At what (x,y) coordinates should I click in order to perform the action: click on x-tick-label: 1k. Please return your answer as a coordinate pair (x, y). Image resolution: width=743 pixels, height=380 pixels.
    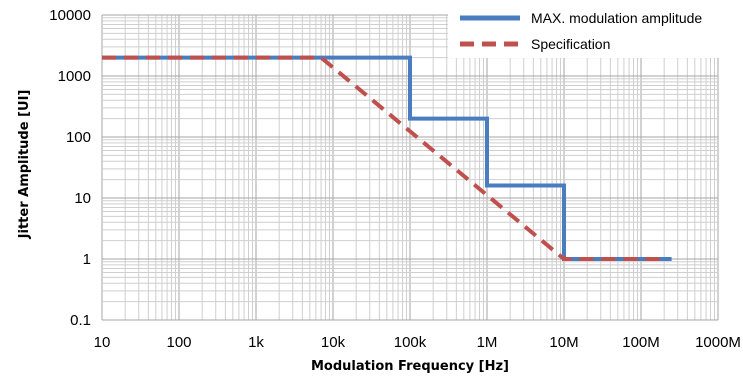
    Looking at the image, I should click on (256, 342).